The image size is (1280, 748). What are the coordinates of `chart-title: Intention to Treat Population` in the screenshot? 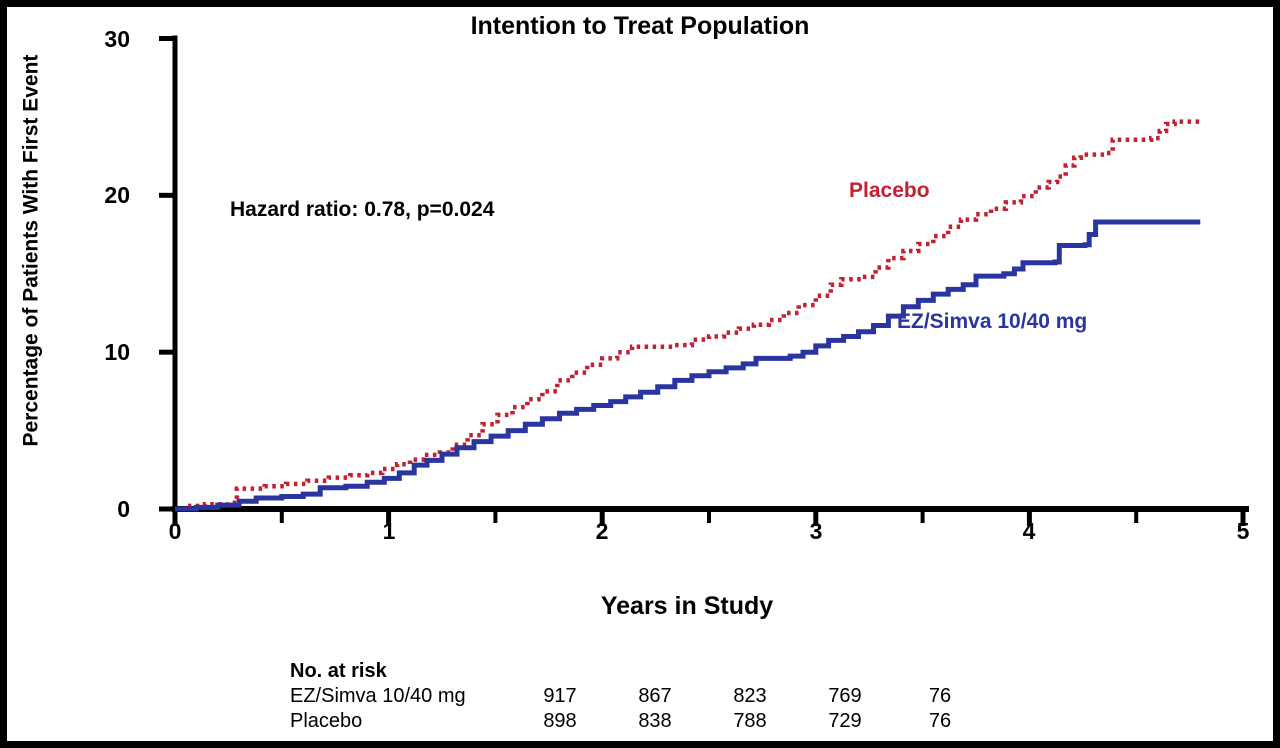 It's located at (640, 26).